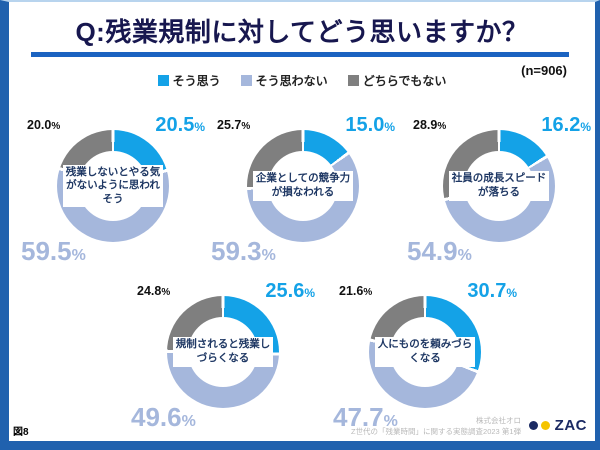  I want to click on page-title: Q:残業規制に対してどう思いますか？, so click(302, 32).